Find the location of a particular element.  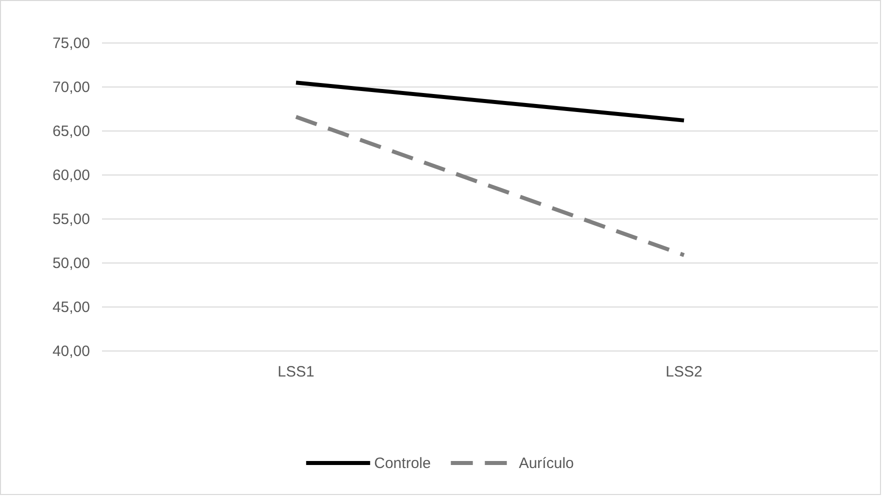

legend-label: Controle is located at coordinates (402, 463).